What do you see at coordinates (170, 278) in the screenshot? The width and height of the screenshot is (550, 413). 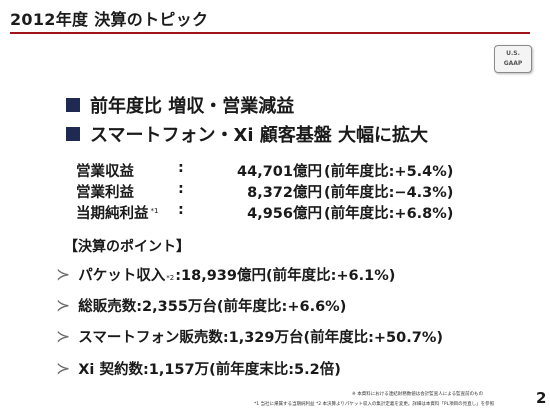 I see `footnote-marker: *2` at bounding box center [170, 278].